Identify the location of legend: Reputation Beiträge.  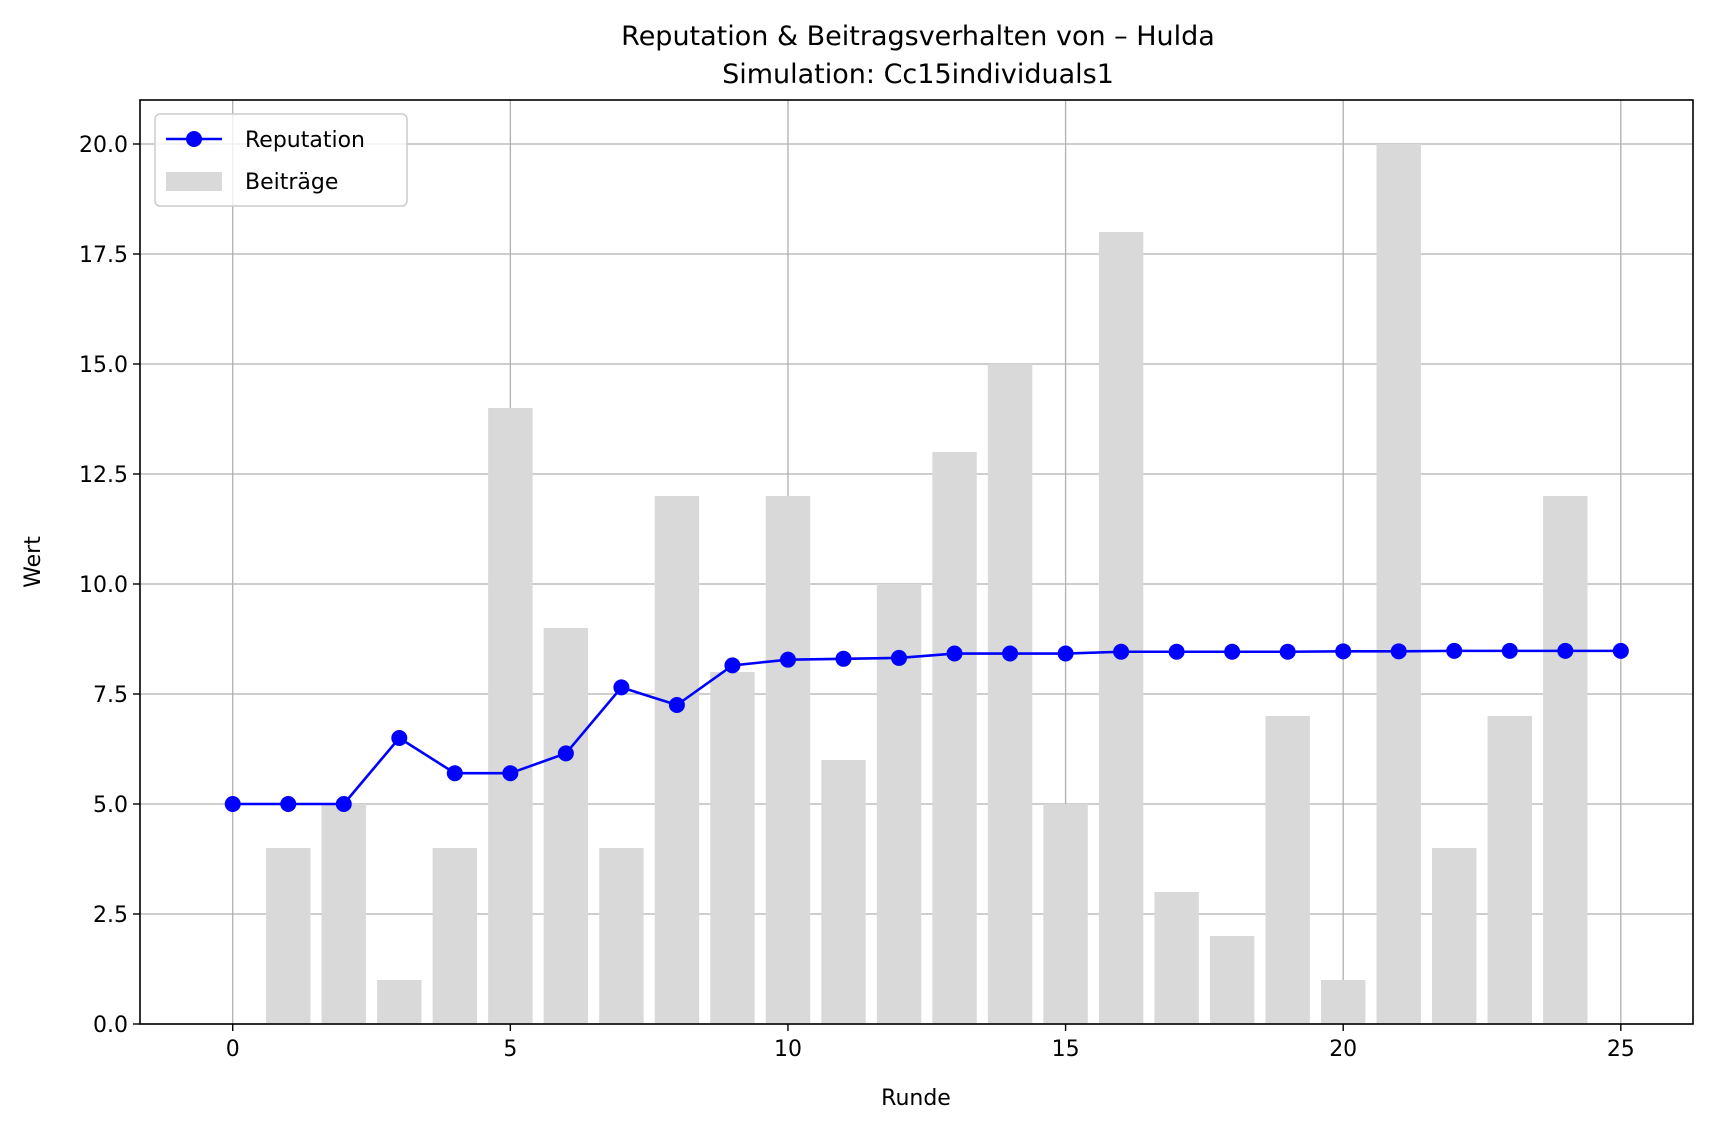
(281, 160).